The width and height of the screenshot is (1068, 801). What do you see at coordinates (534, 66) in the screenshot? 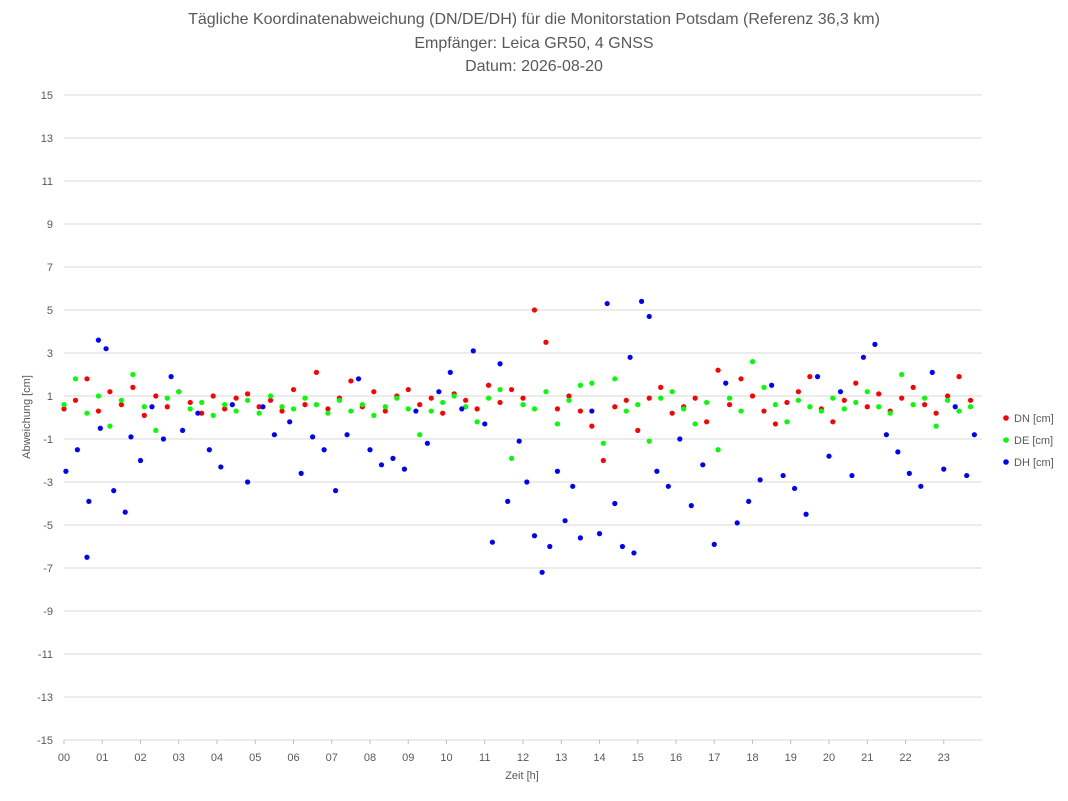
I see `chart-subtitle-date: Datum: 2026-08-20` at bounding box center [534, 66].